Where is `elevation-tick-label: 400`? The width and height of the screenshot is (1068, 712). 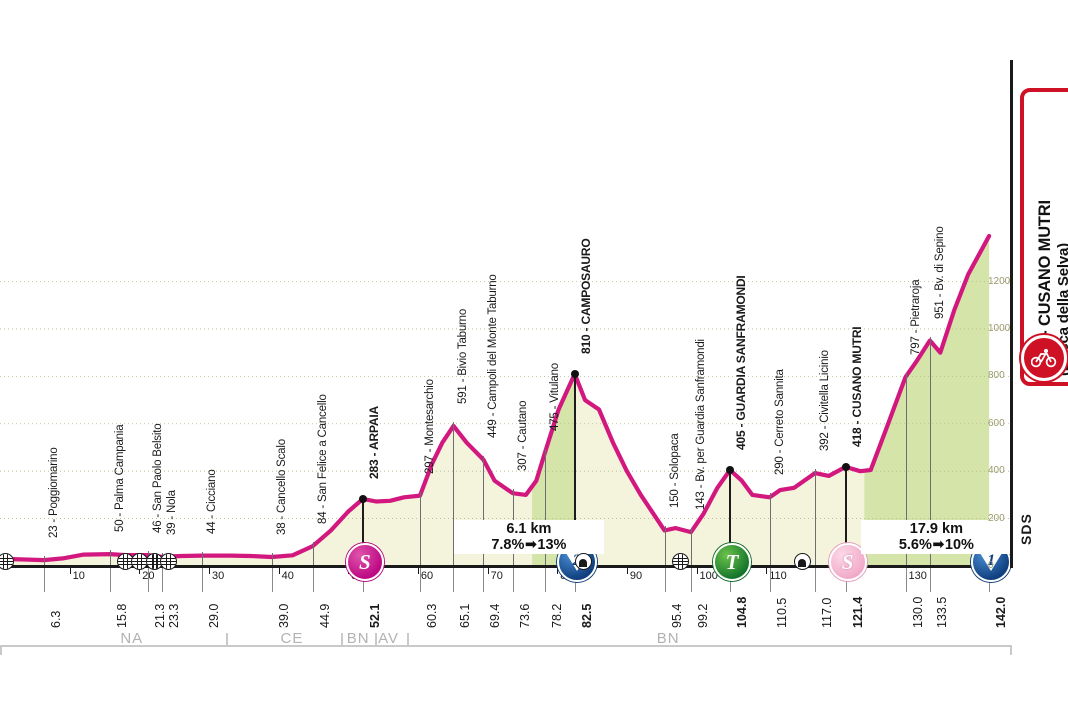
elevation-tick-label: 400 is located at coordinates (996, 471).